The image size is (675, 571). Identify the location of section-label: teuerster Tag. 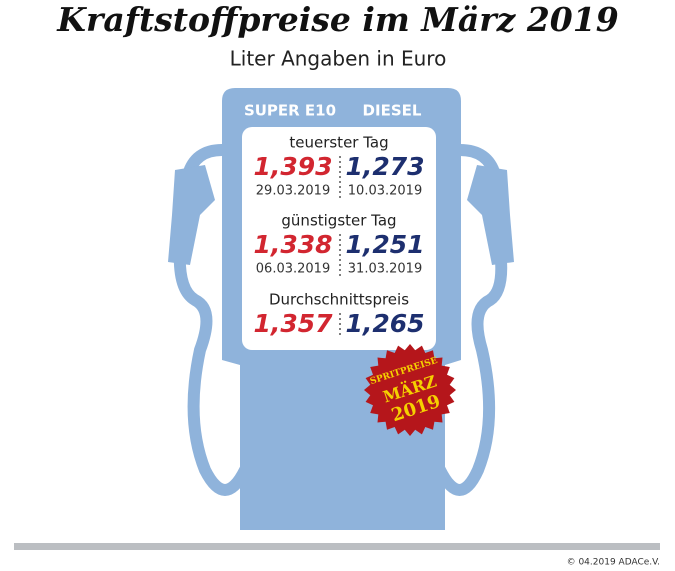
(338, 143).